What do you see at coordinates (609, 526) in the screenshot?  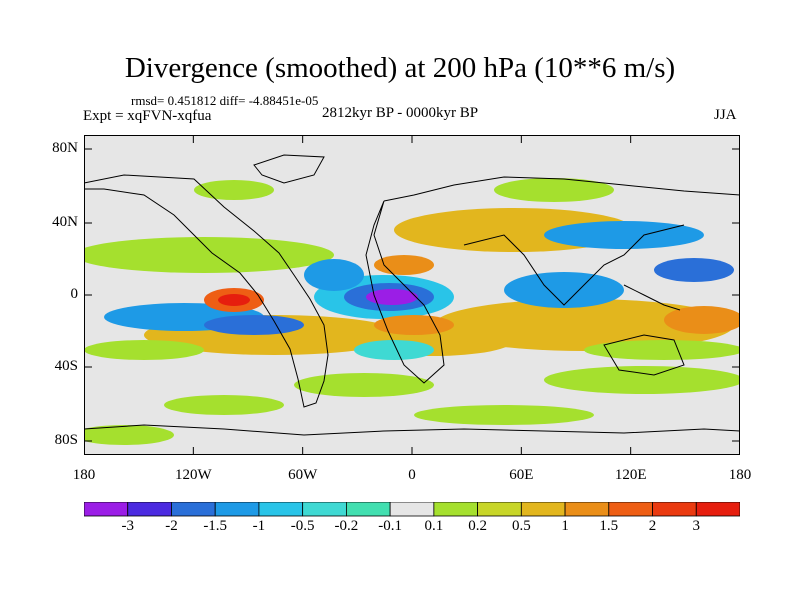 I see `colorbar-label: 1.5` at bounding box center [609, 526].